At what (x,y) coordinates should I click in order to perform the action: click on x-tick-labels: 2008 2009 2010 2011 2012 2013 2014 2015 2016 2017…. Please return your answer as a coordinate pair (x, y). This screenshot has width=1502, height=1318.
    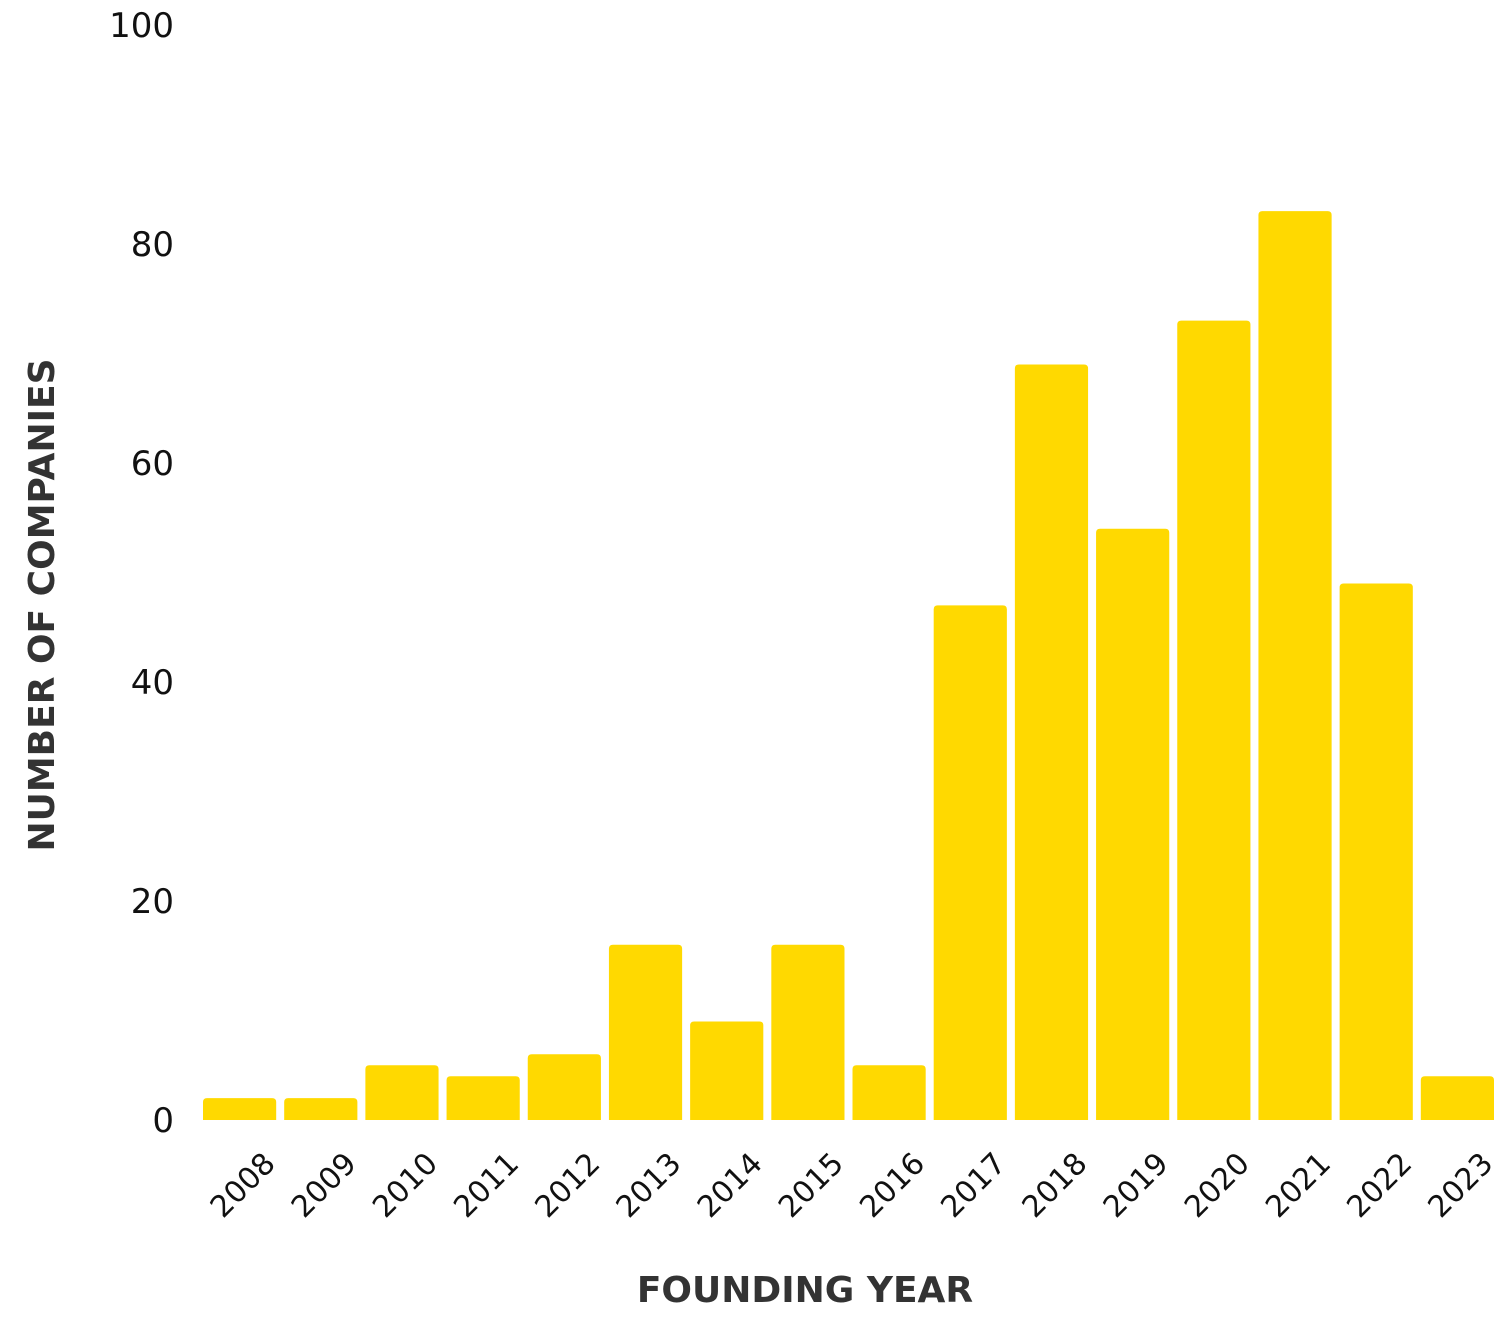
    Looking at the image, I should click on (852, 1185).